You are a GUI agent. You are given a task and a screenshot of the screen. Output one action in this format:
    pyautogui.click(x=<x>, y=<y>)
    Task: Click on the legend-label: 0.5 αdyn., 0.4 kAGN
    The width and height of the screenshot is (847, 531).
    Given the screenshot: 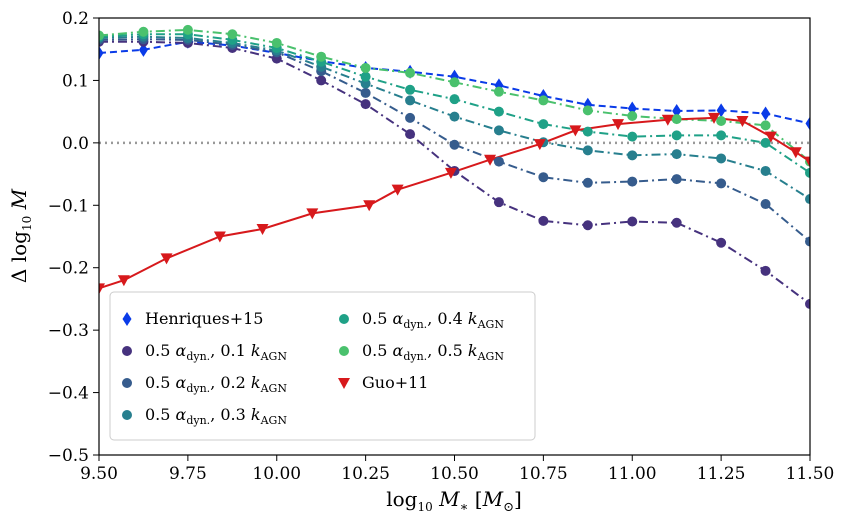 What is the action you would take?
    pyautogui.click(x=433, y=320)
    